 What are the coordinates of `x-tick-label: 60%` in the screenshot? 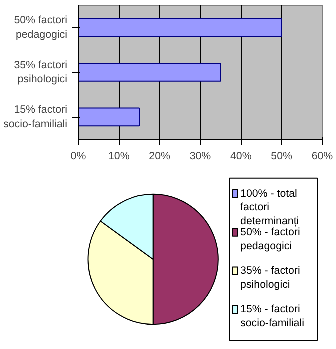 It's located at (323, 156).